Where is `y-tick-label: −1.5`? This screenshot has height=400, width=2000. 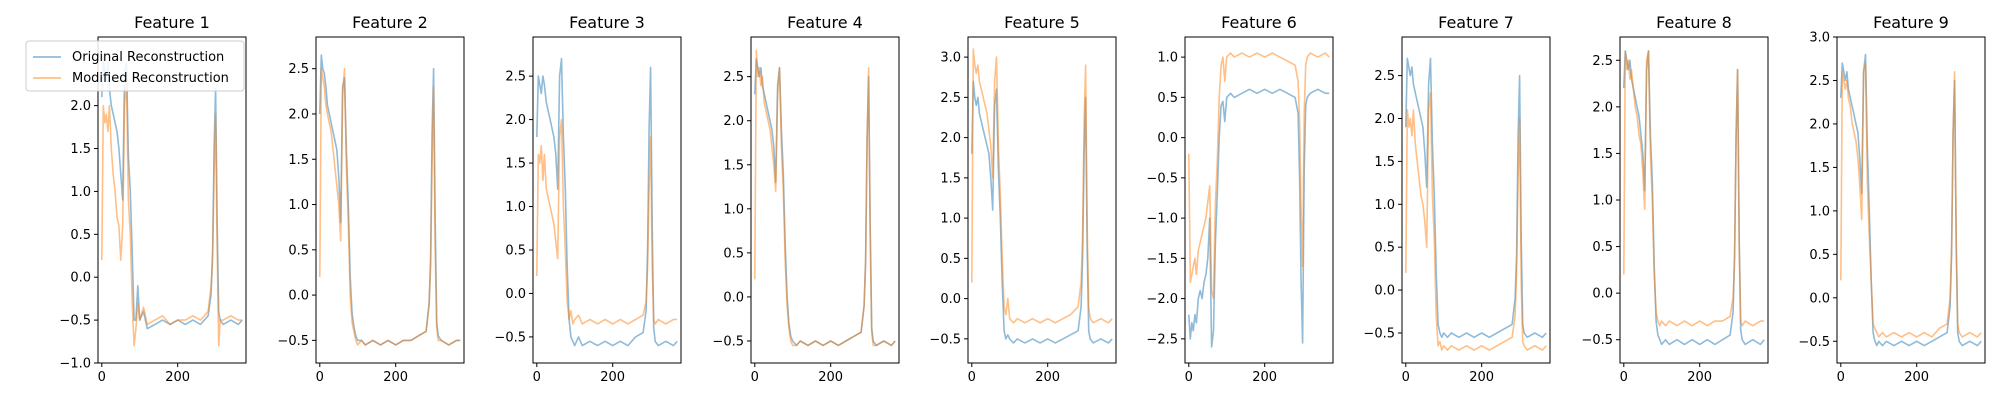 y-tick-label: −1.5 is located at coordinates (1162, 259).